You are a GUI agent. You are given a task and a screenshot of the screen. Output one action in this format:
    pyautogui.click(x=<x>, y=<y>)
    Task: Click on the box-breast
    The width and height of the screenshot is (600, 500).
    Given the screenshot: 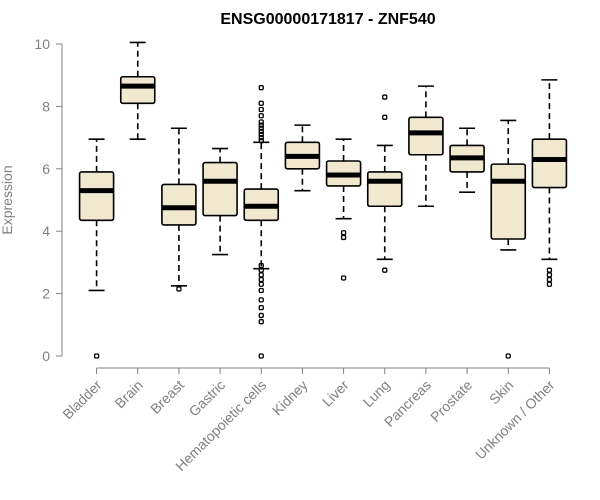 What is the action you would take?
    pyautogui.click(x=179, y=209)
    